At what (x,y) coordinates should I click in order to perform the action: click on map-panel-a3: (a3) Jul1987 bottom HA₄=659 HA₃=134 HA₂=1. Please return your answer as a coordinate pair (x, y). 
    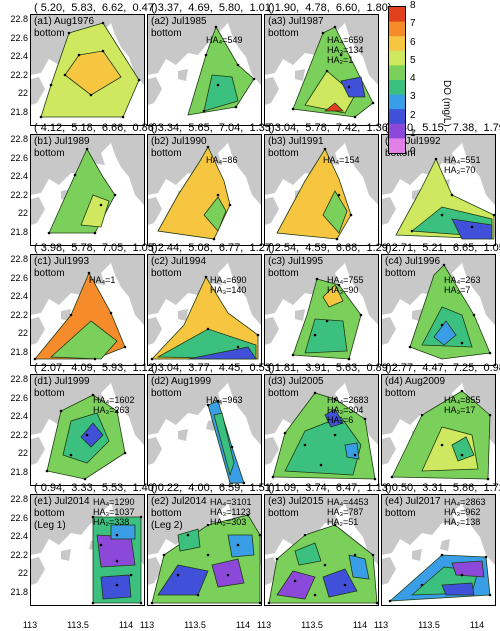
    Looking at the image, I should click on (321, 70).